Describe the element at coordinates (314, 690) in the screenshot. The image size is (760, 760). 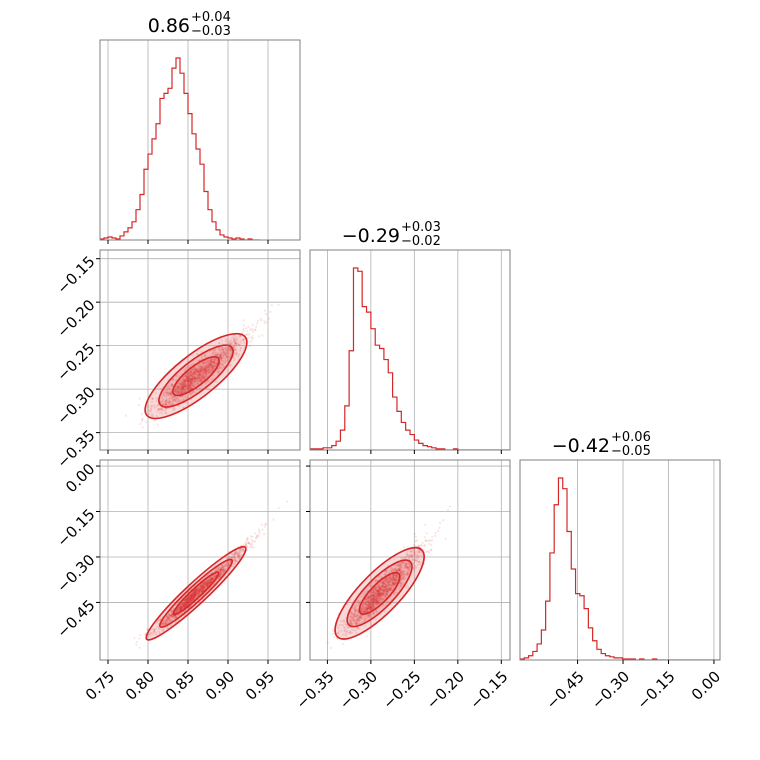
I see `x-tick-label-1-0: −0.35` at that location.